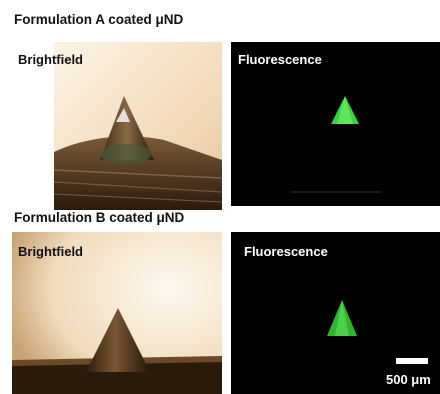 Image resolution: width=440 pixels, height=394 pixels. Describe the element at coordinates (280, 59) in the screenshot. I see `section-a-fluorescence-label: Fluorescence` at that location.